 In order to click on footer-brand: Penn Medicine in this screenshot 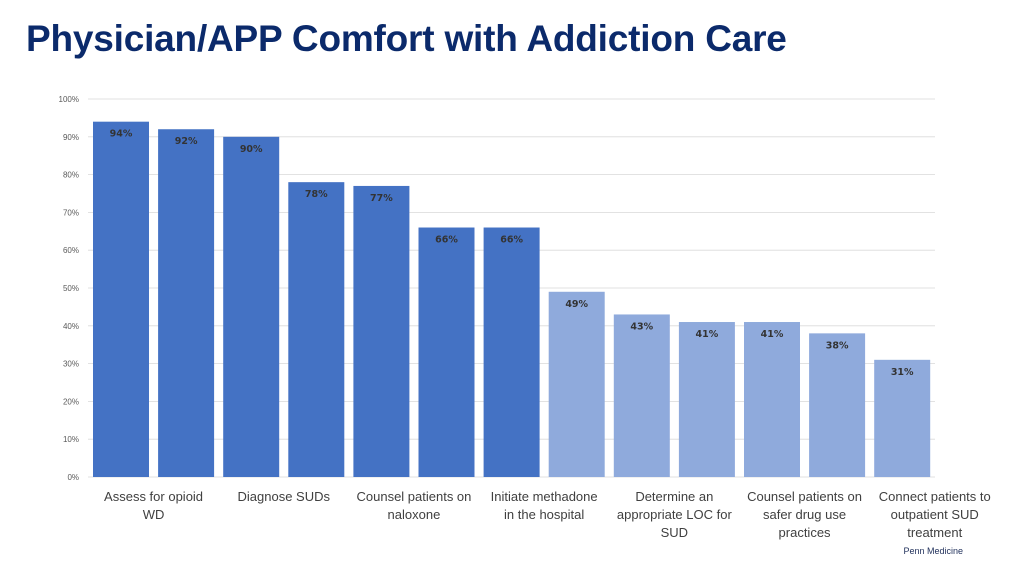, I will do `click(933, 551)`.